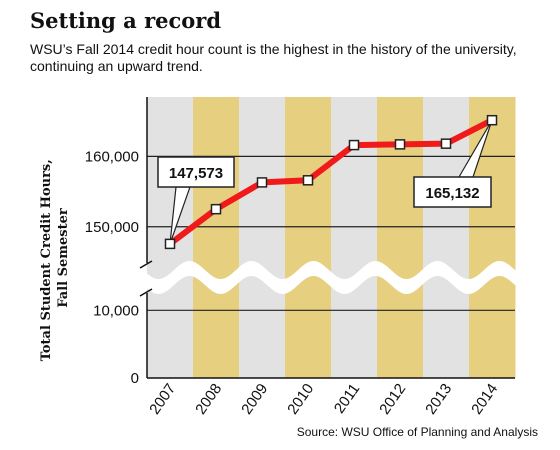  Describe the element at coordinates (112, 227) in the screenshot. I see `y-tick-label: 150,000` at that location.